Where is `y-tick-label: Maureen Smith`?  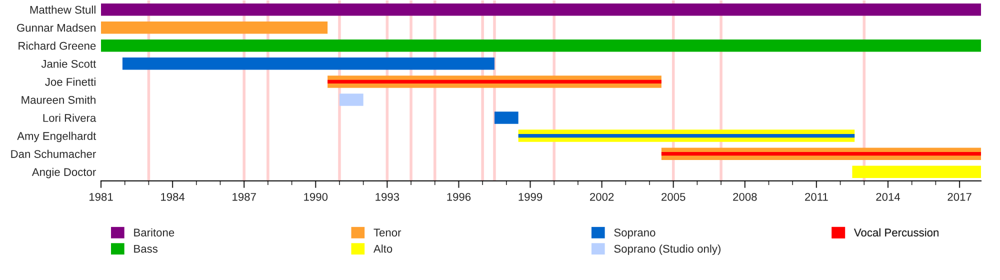
y-tick-label: Maureen Smith is located at coordinates (59, 100).